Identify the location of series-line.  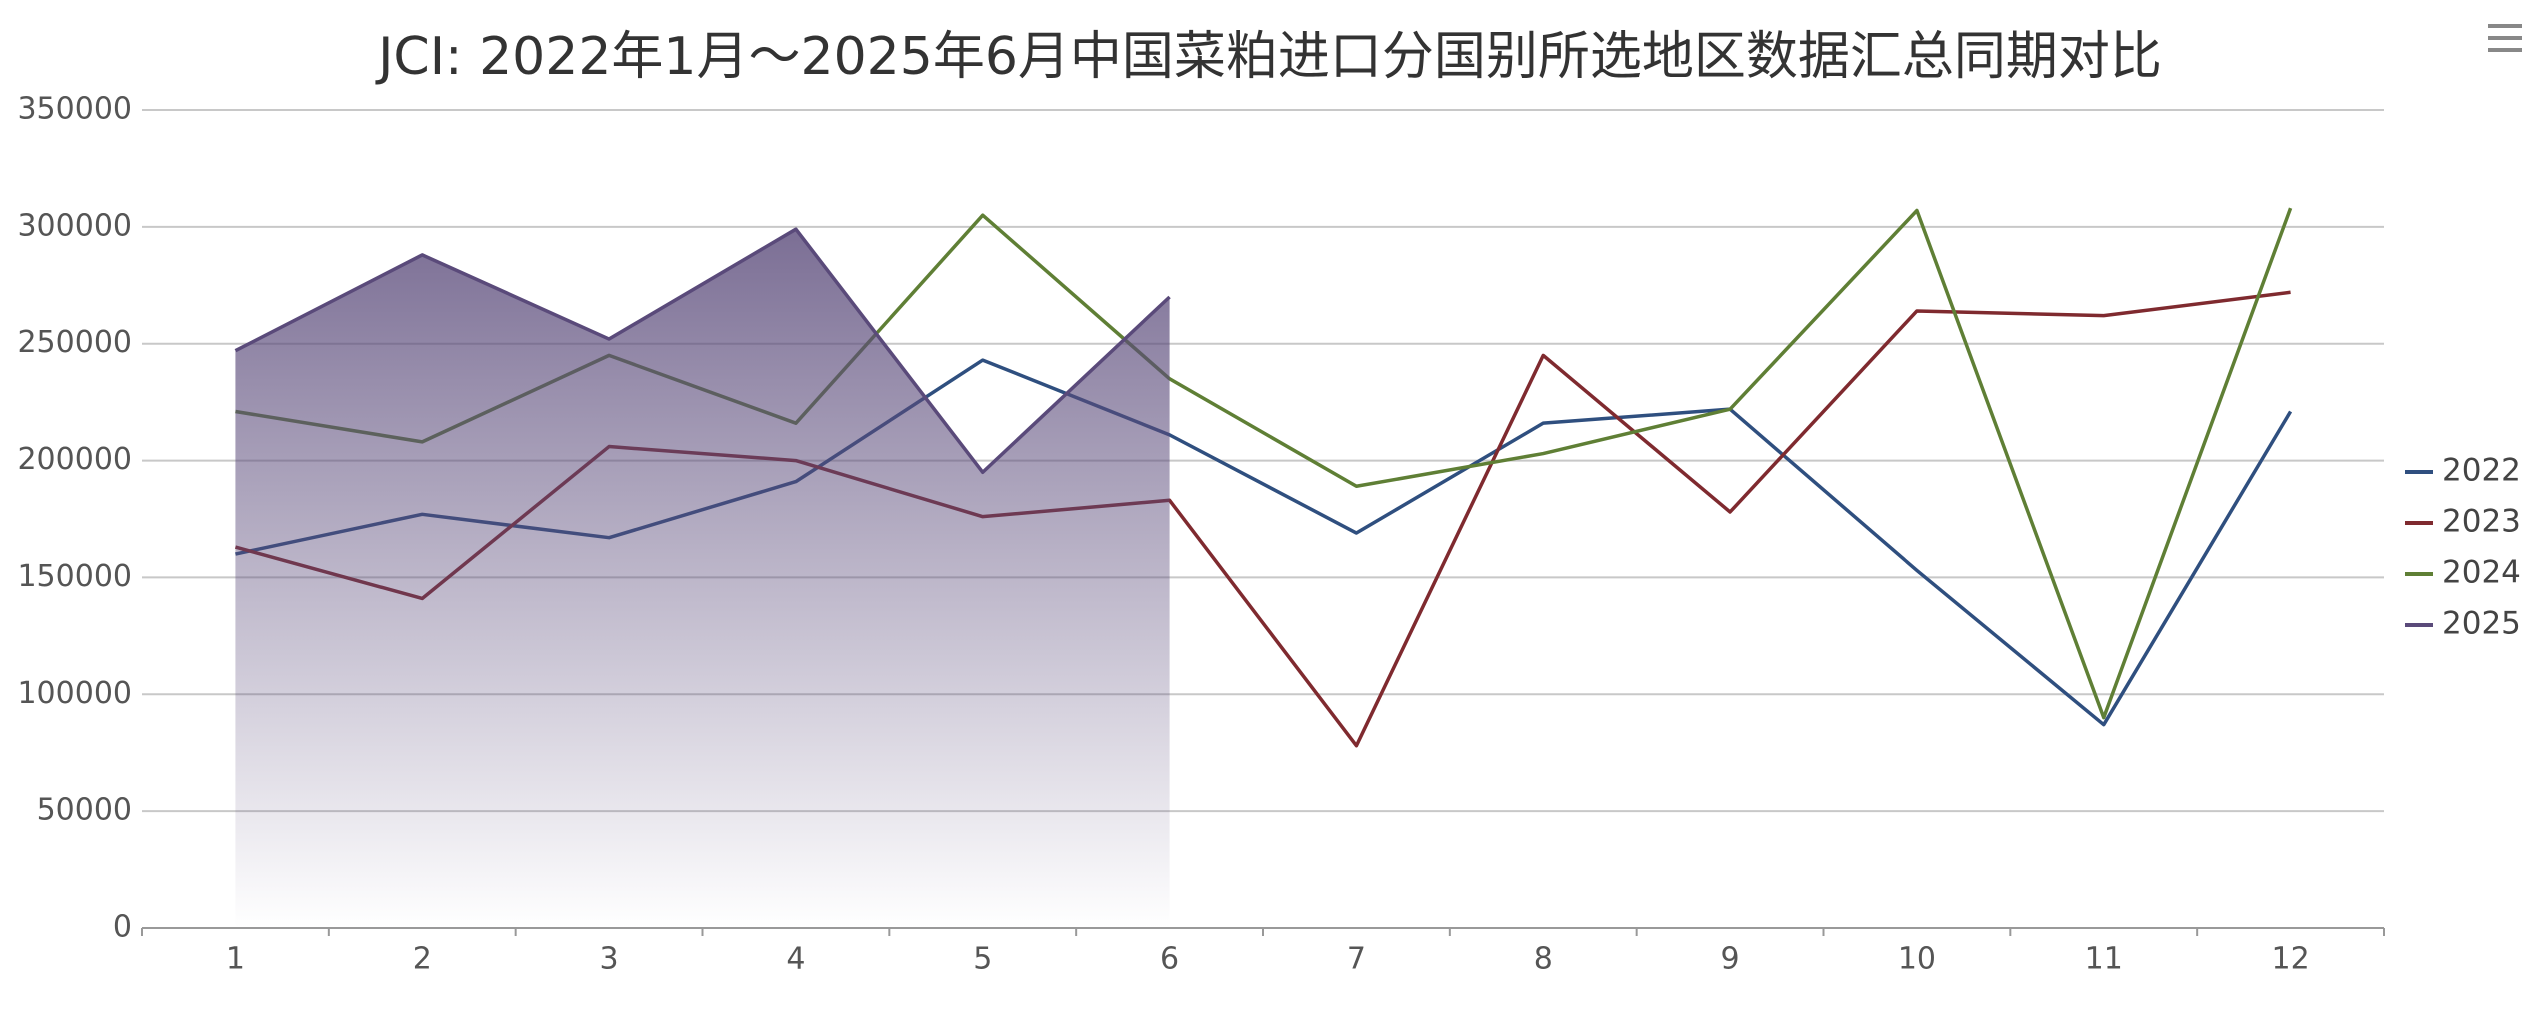
(702, 351).